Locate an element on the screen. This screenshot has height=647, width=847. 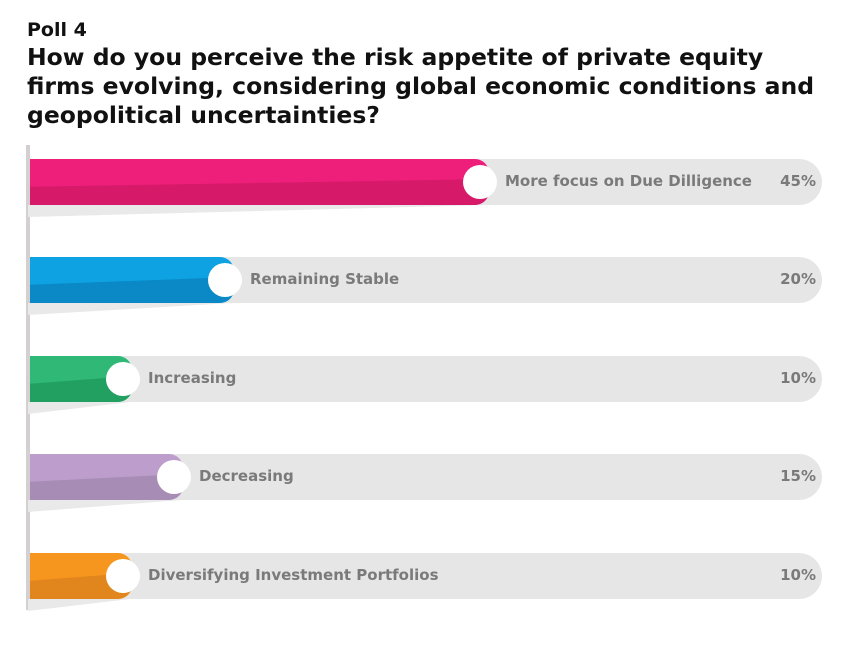
bar-label: Diversifying Investment Portfolios is located at coordinates (293, 575).